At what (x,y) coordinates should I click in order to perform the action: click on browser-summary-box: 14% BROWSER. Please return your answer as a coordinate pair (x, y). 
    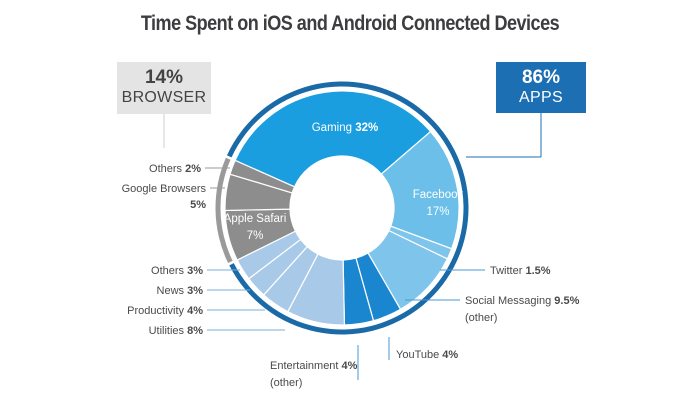
    Looking at the image, I should click on (164, 88).